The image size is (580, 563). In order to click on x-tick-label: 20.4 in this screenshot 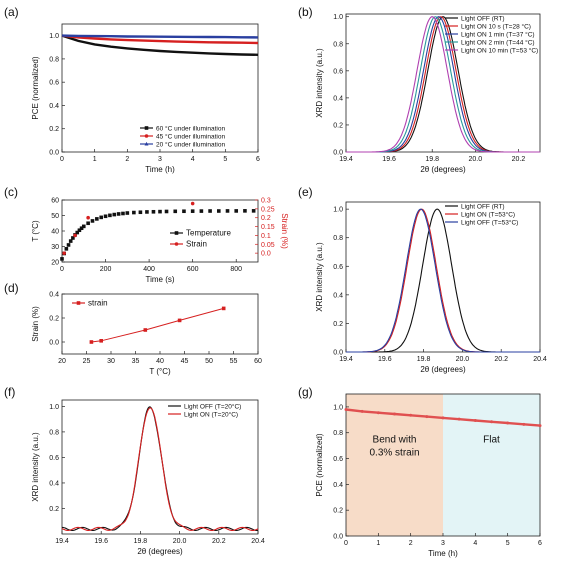, I will do `click(258, 541)`.